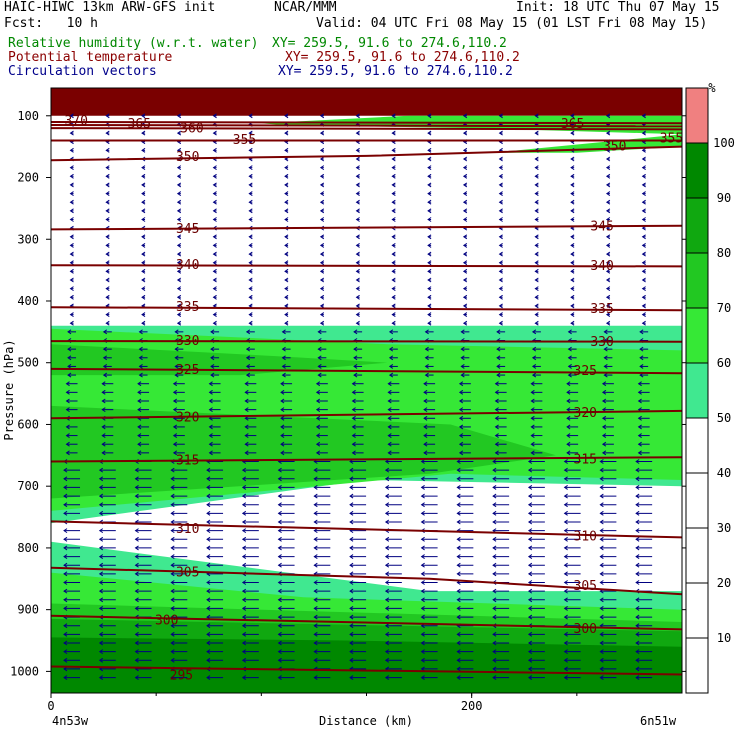 Image resolution: width=740 pixels, height=740 pixels. What do you see at coordinates (28, 301) in the screenshot?
I see `y-tick-label-400: 400` at bounding box center [28, 301].